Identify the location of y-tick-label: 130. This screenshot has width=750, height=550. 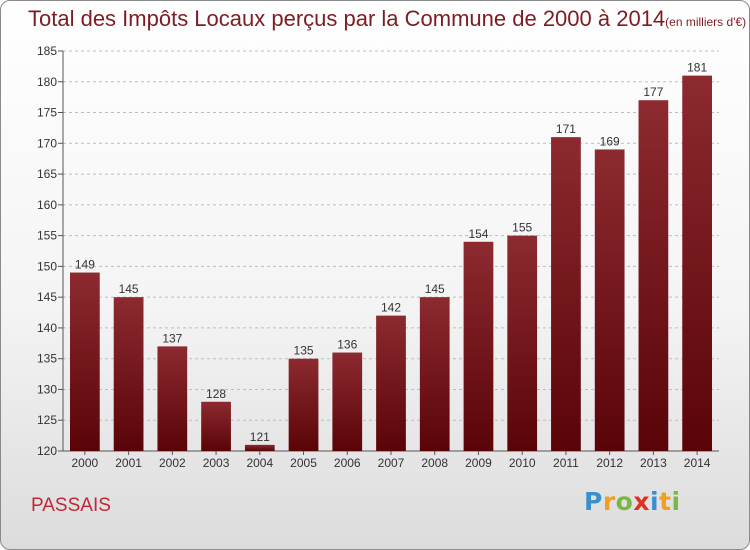
(47, 389).